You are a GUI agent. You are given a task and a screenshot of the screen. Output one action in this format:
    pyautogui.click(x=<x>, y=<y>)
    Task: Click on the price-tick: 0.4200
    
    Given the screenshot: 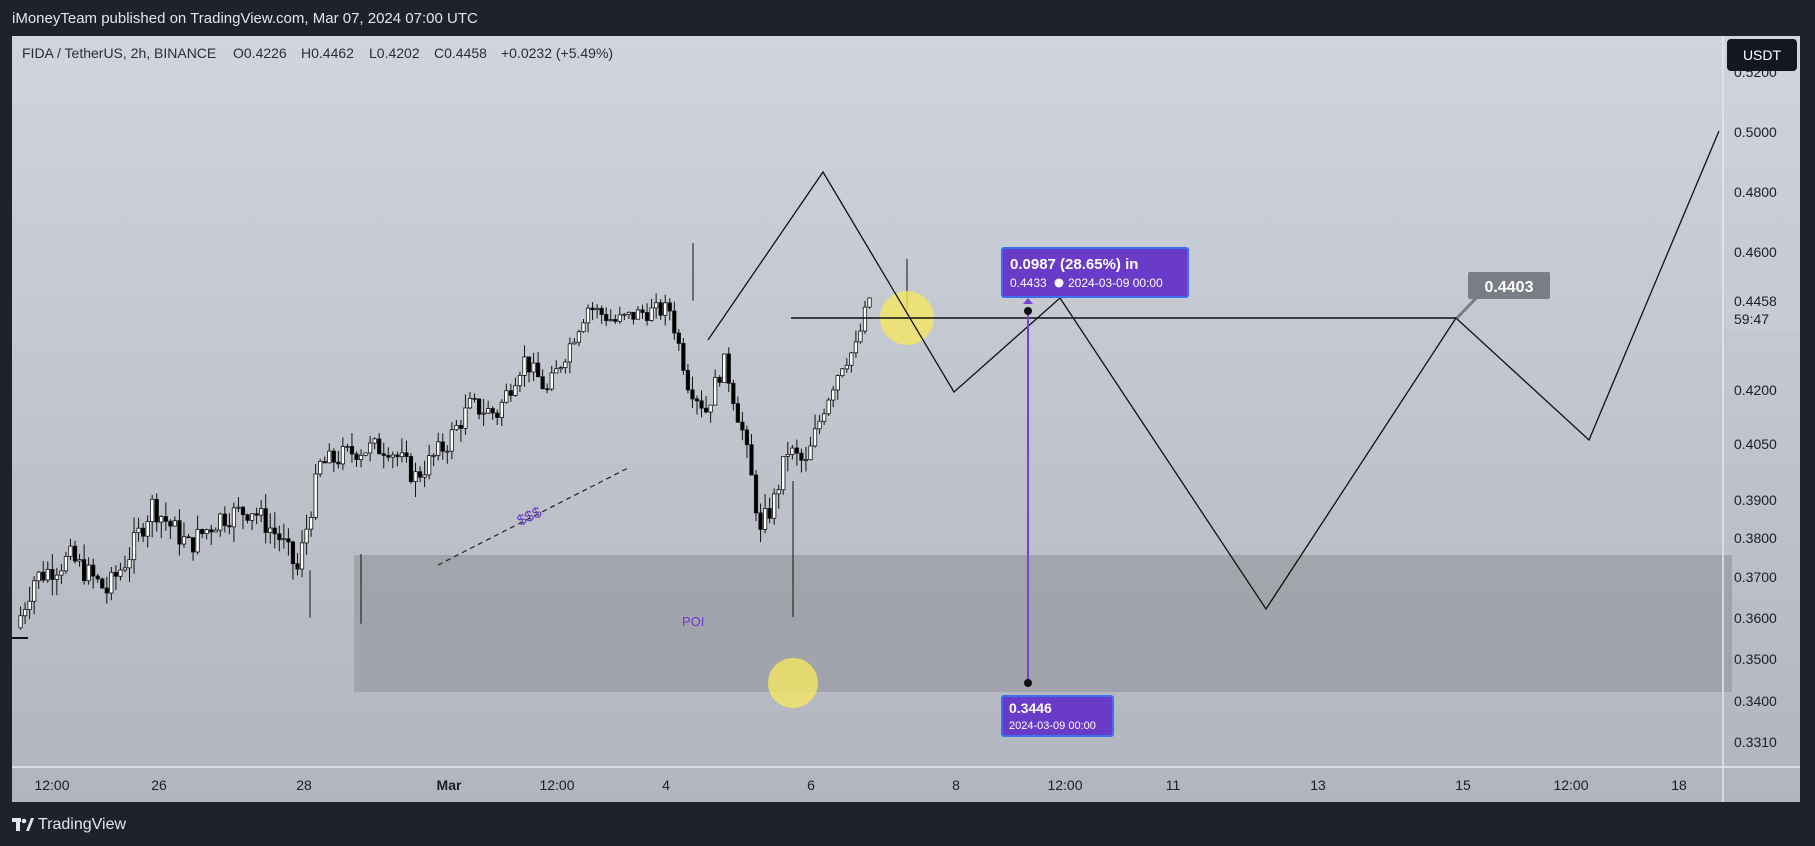 What is the action you would take?
    pyautogui.click(x=1755, y=390)
    